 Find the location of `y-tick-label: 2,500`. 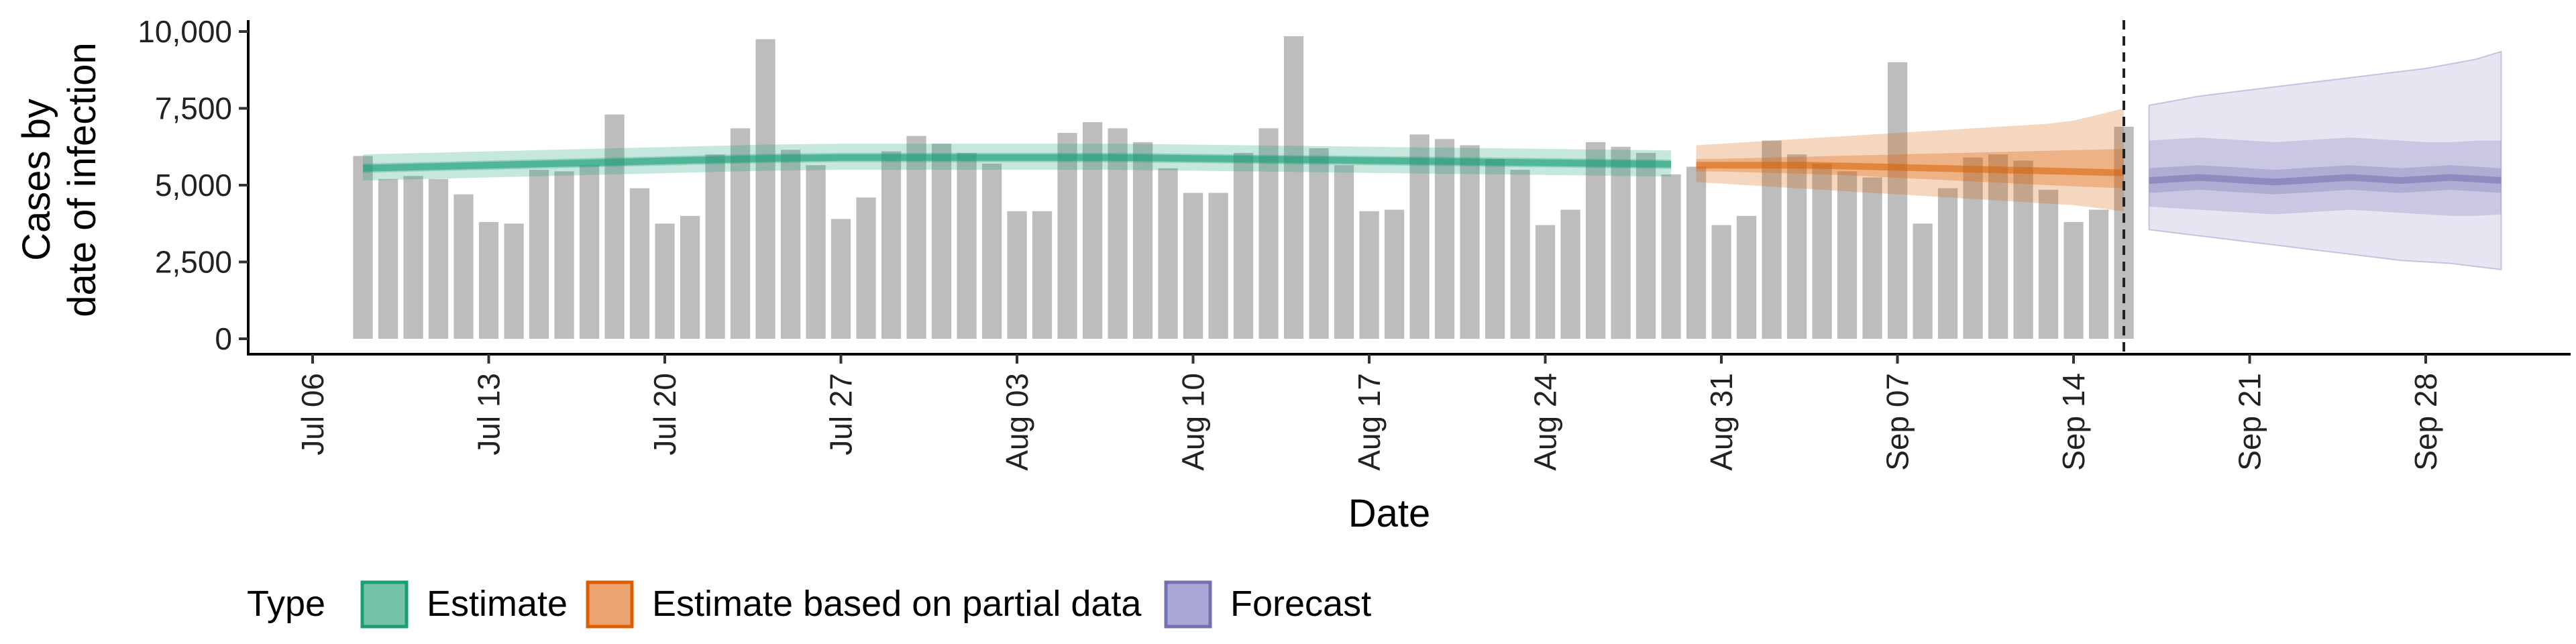

y-tick-label: 2,500 is located at coordinates (193, 262).